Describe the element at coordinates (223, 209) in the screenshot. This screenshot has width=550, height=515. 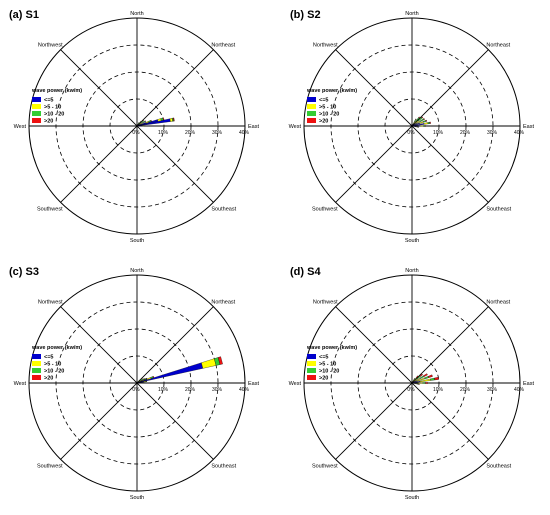
I see `direction-label-southeast: Southeast` at that location.